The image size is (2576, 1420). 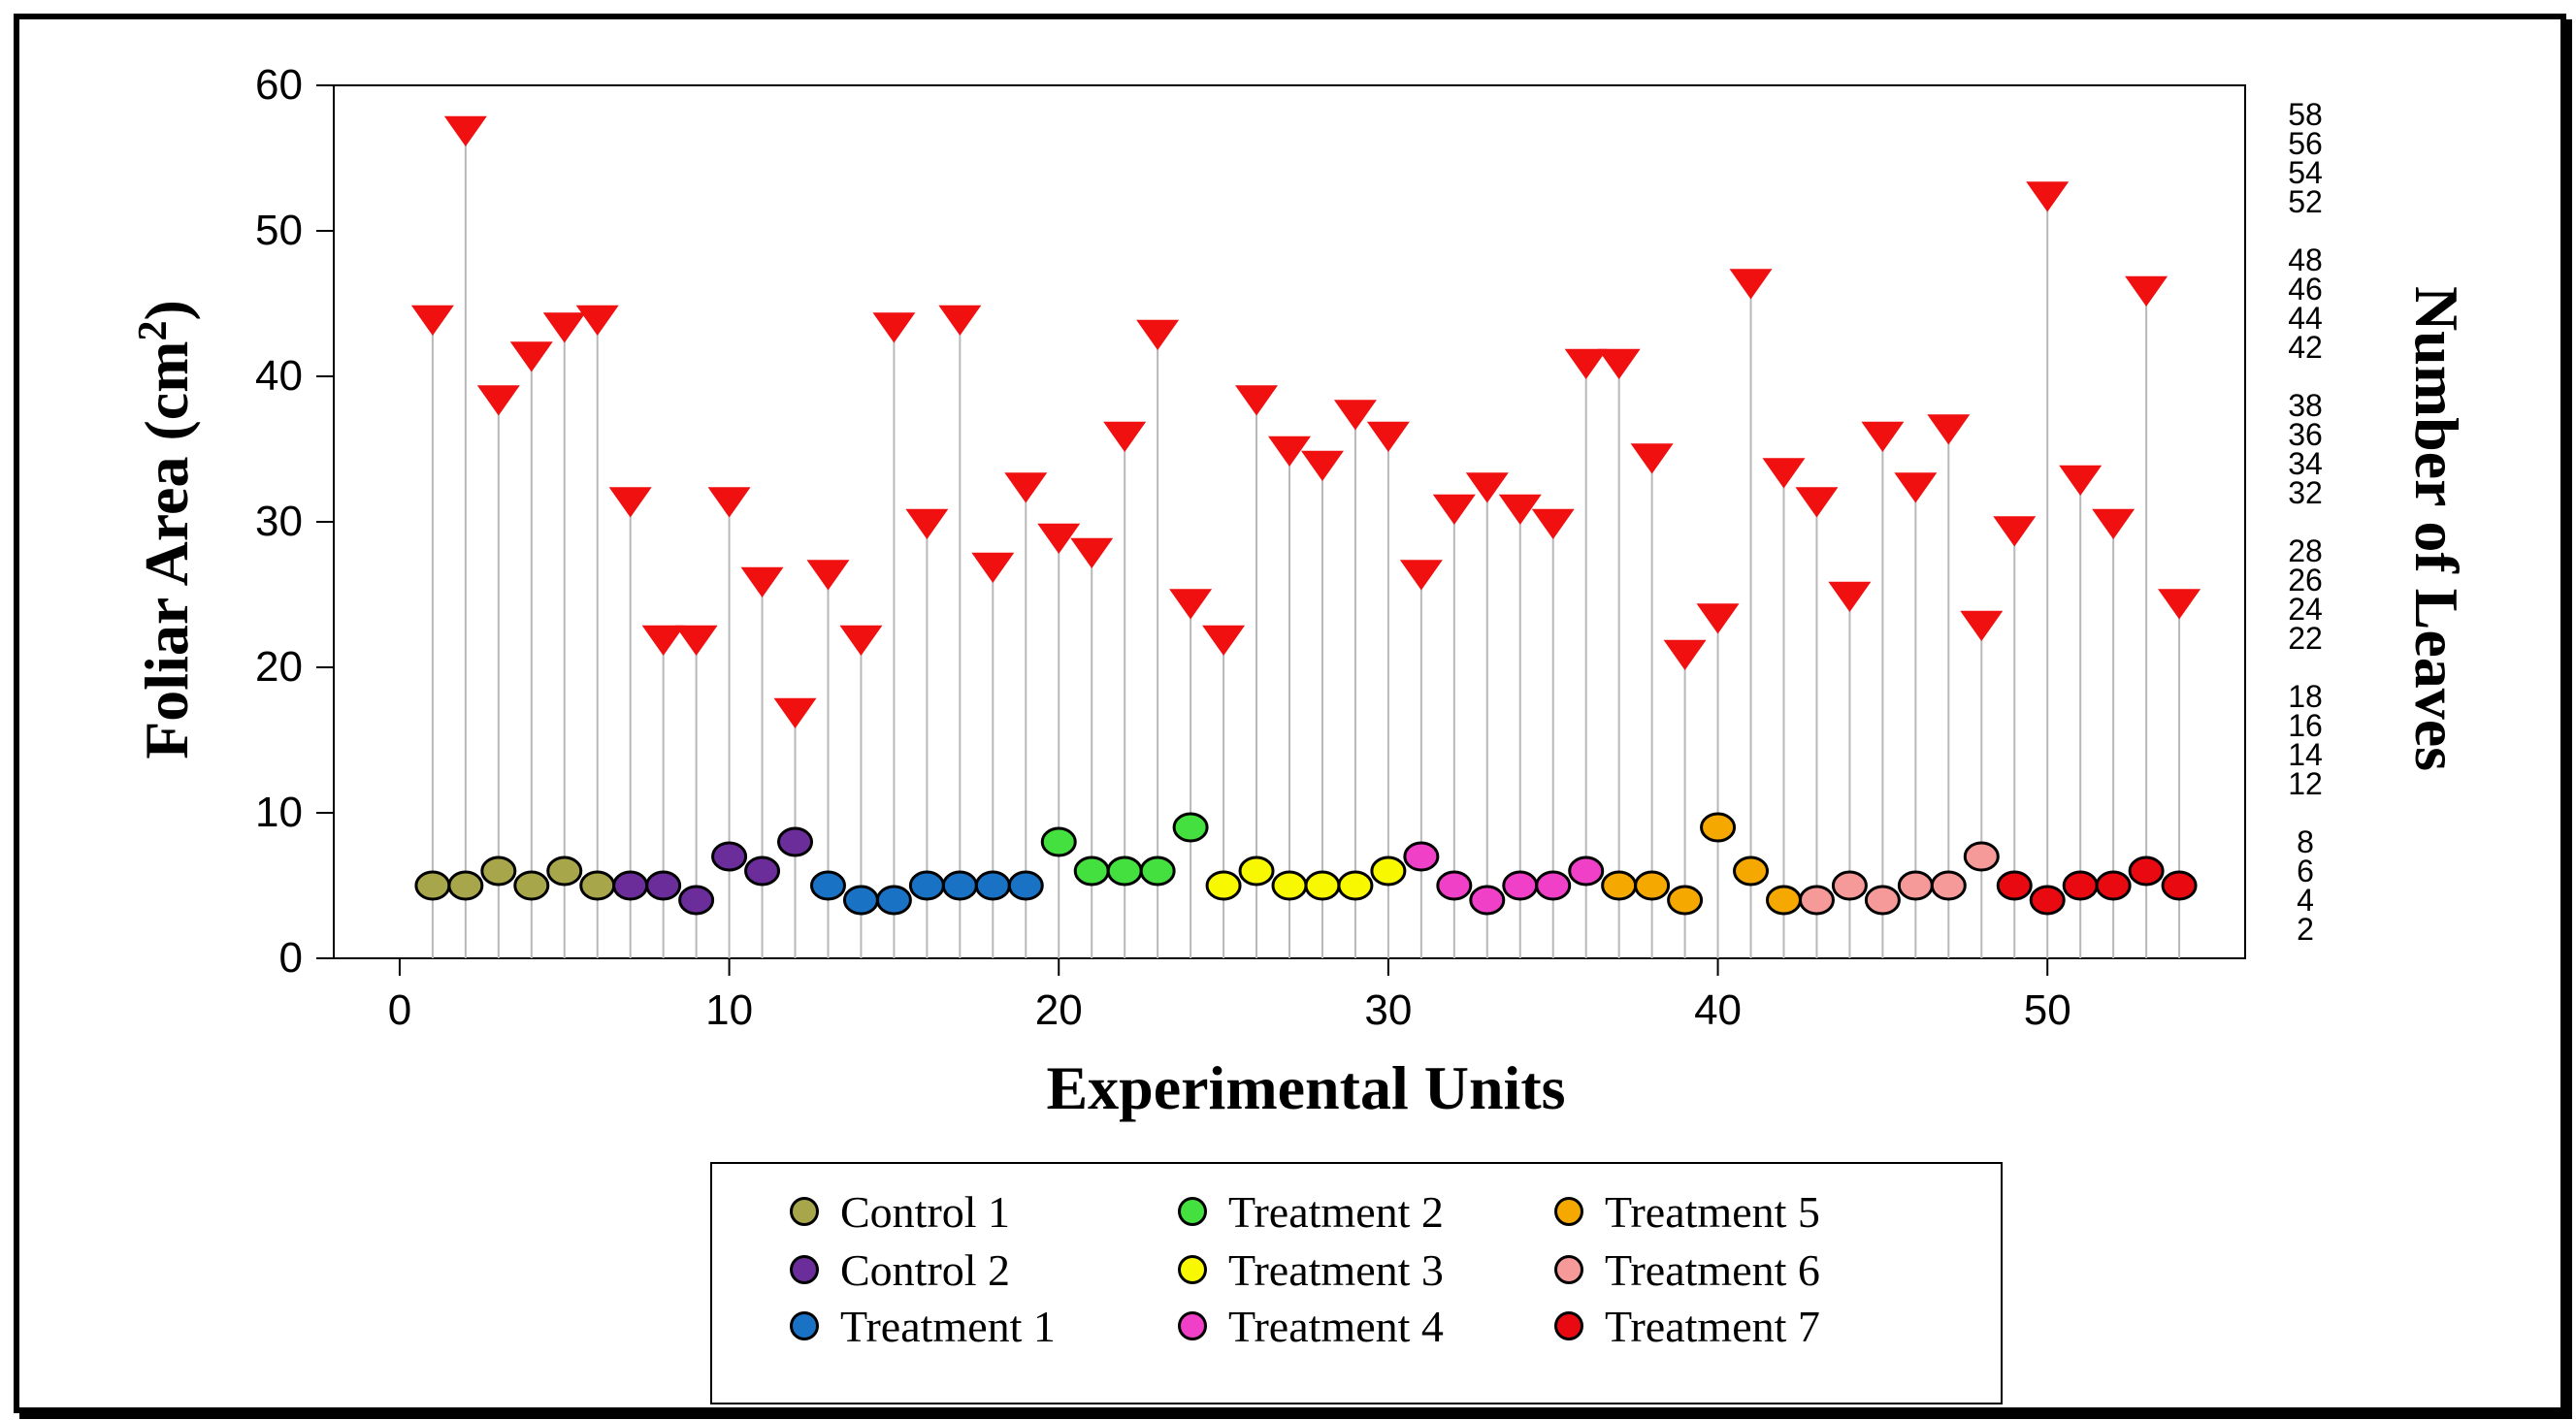 I want to click on y-axis-label: Foliar Area (cm2), so click(x=166, y=529).